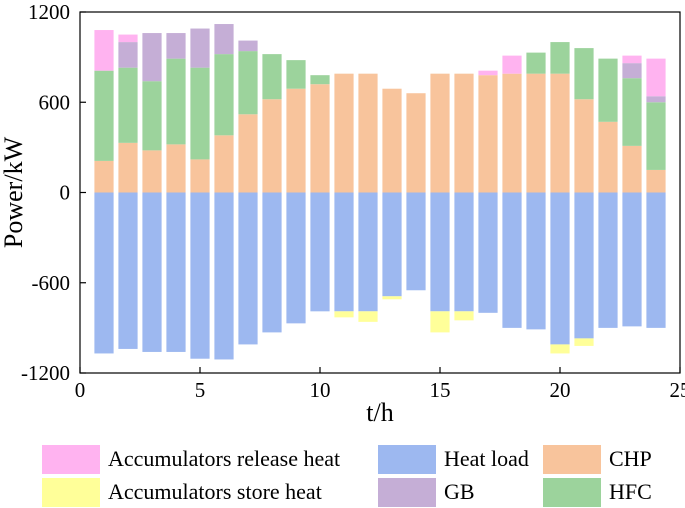 The image size is (685, 508). I want to click on bar-segment-hfc-t22, so click(607, 90).